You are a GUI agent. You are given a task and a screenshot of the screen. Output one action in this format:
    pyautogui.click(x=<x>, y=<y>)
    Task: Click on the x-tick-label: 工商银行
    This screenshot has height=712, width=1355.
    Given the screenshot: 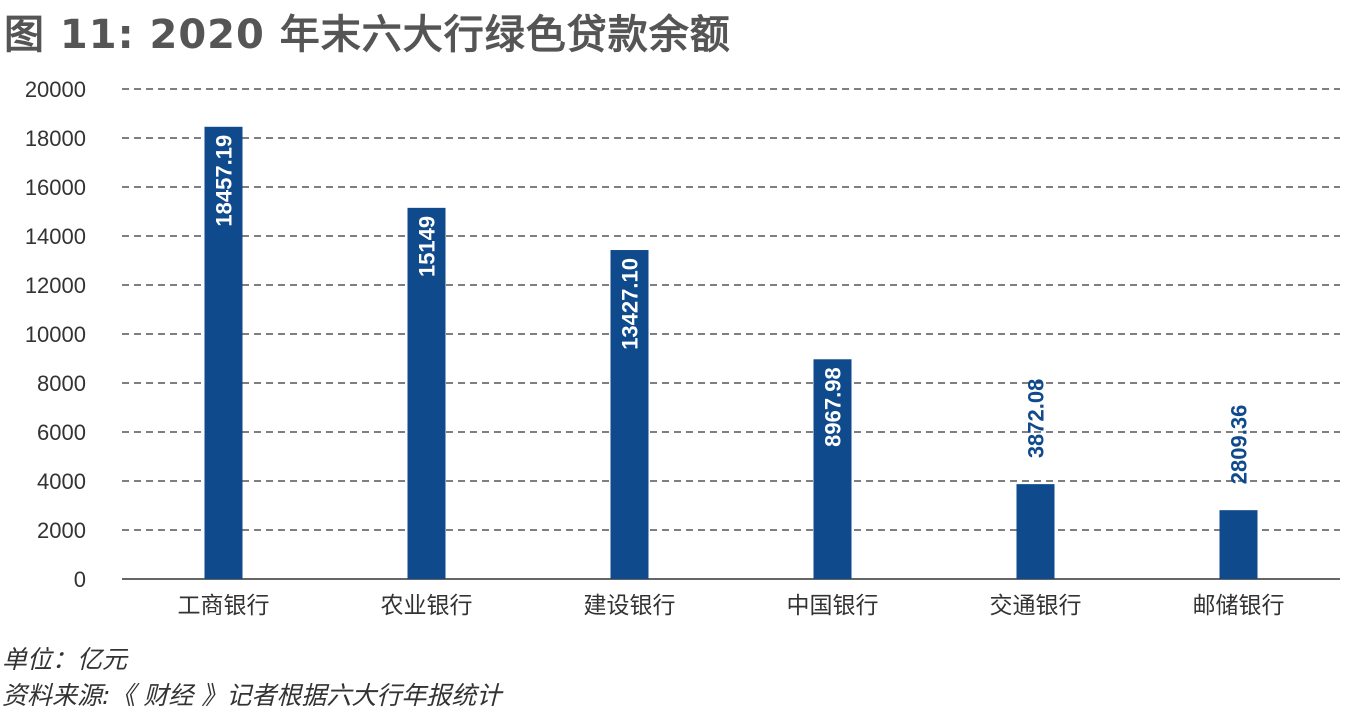 What is the action you would take?
    pyautogui.click(x=224, y=606)
    